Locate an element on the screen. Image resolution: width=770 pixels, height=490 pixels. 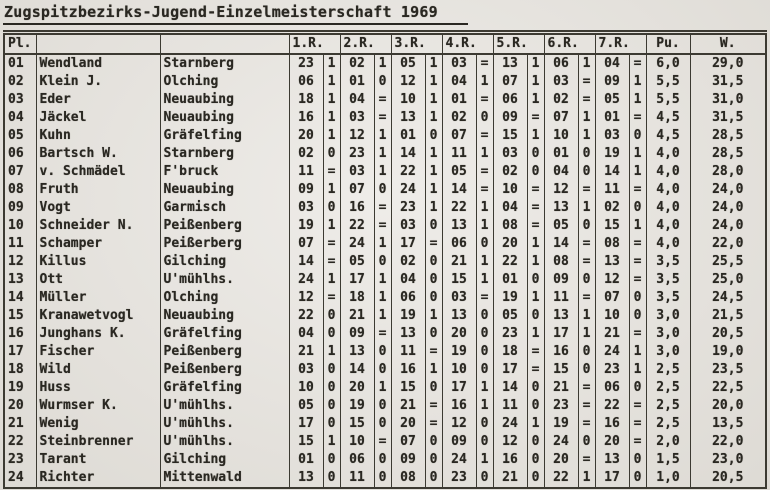
cell-place: 11 is located at coordinates (16, 243).